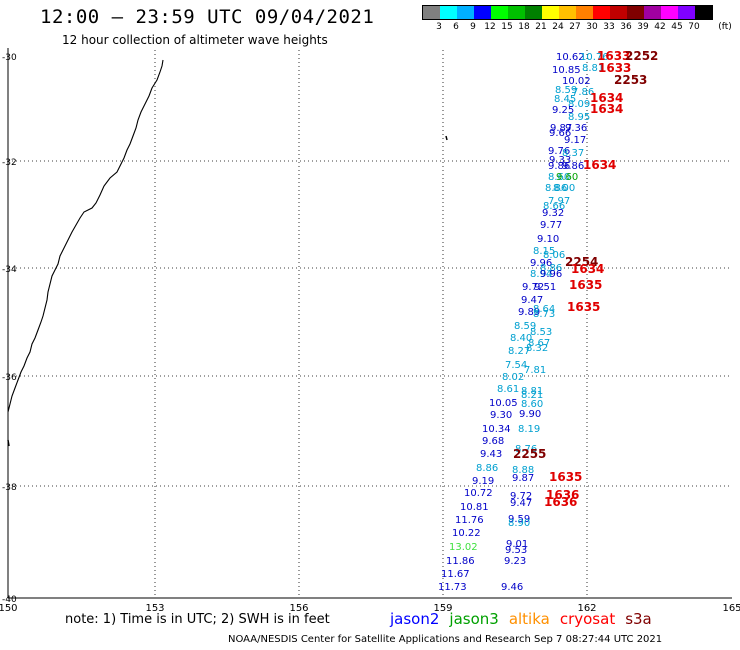 The image size is (740, 650). Describe the element at coordinates (512, 587) in the screenshot. I see `wave-height-value: 9.46` at that location.